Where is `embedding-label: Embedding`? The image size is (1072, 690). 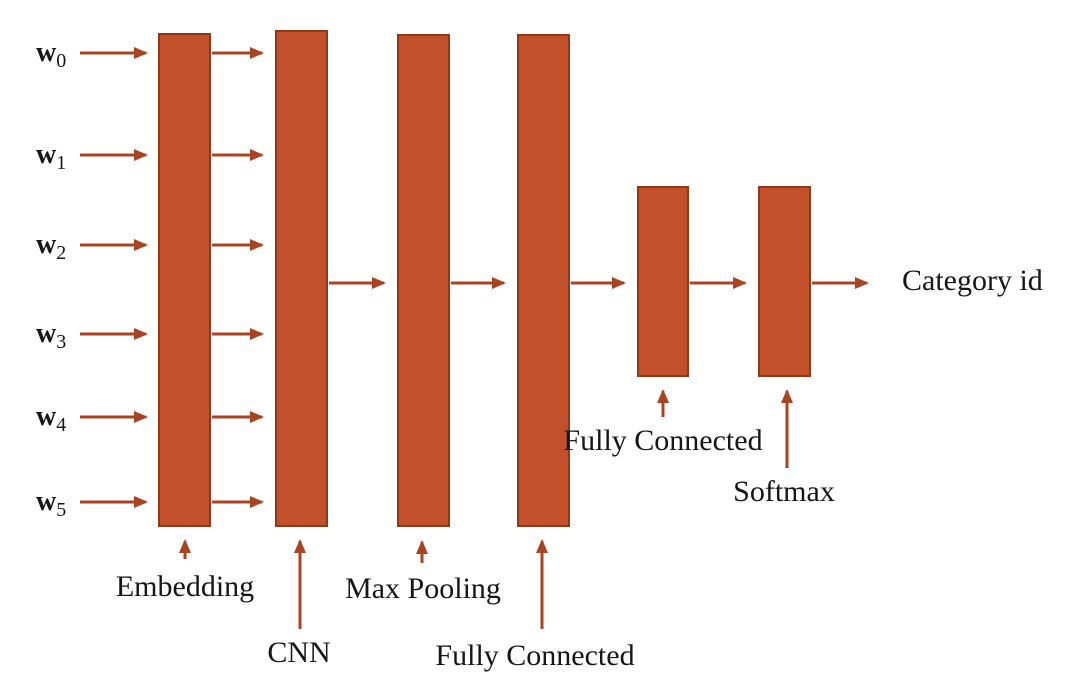
embedding-label: Embedding is located at coordinates (185, 586).